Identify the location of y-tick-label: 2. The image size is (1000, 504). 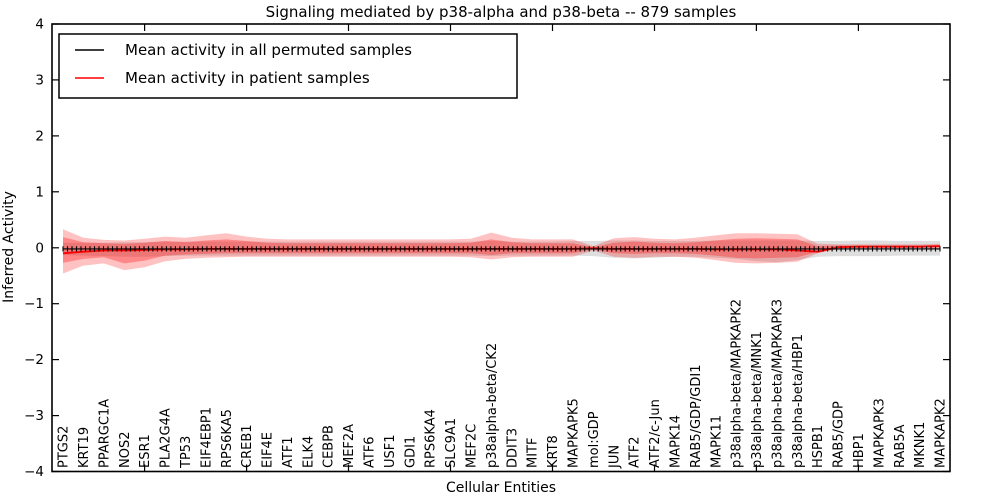
(39, 136).